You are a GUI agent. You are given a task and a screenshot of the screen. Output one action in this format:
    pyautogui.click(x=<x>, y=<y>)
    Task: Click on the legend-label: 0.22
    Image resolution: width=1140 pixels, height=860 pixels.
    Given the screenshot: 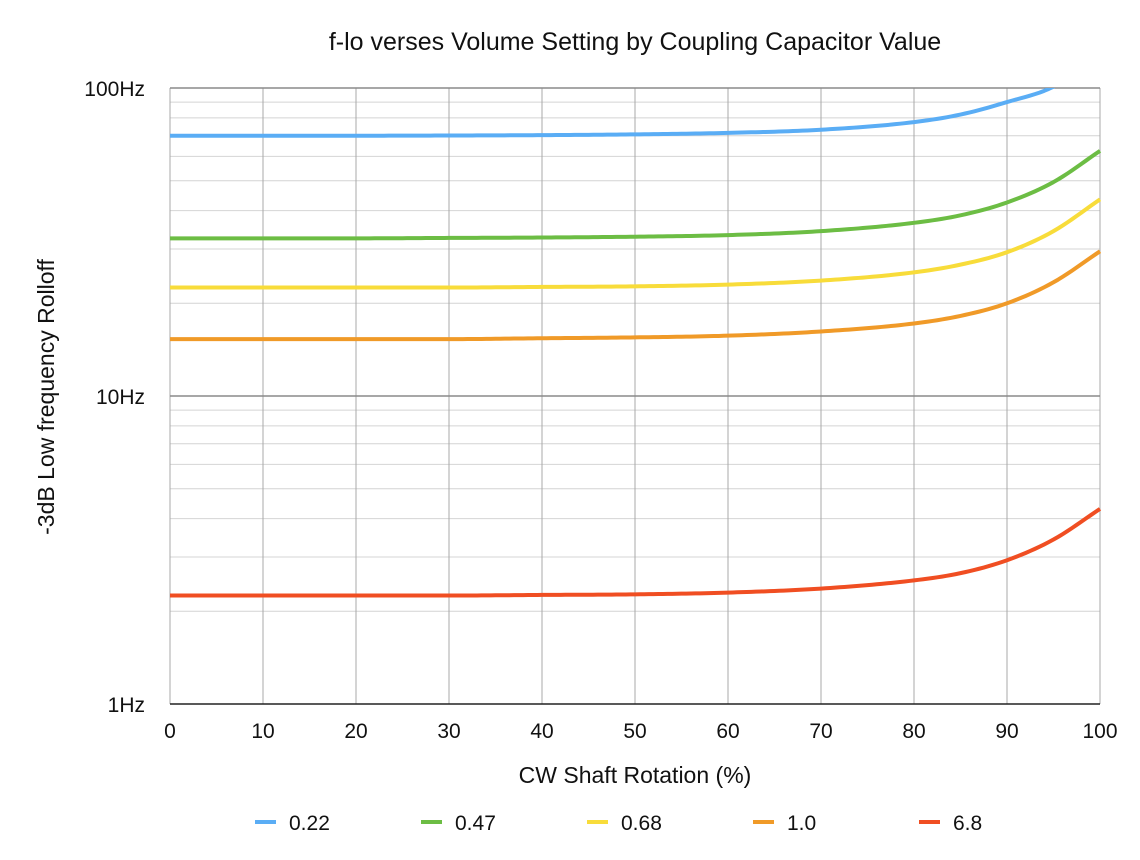 What is the action you would take?
    pyautogui.click(x=309, y=823)
    